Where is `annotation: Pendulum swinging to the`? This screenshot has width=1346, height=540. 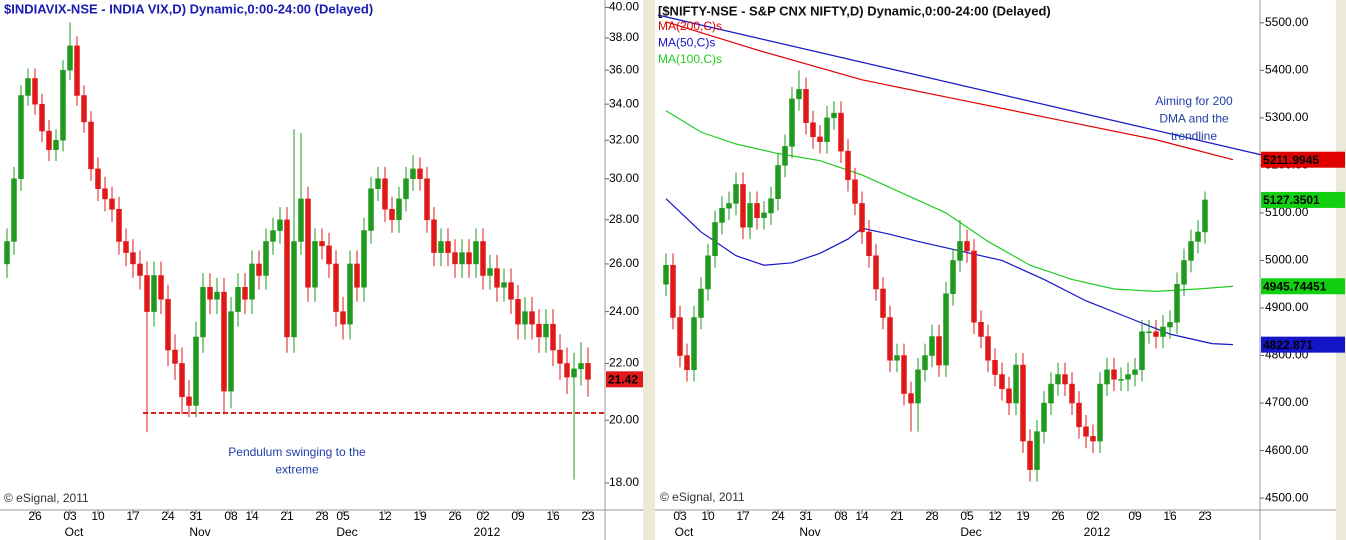
annotation: Pendulum swinging to the is located at coordinates (297, 452).